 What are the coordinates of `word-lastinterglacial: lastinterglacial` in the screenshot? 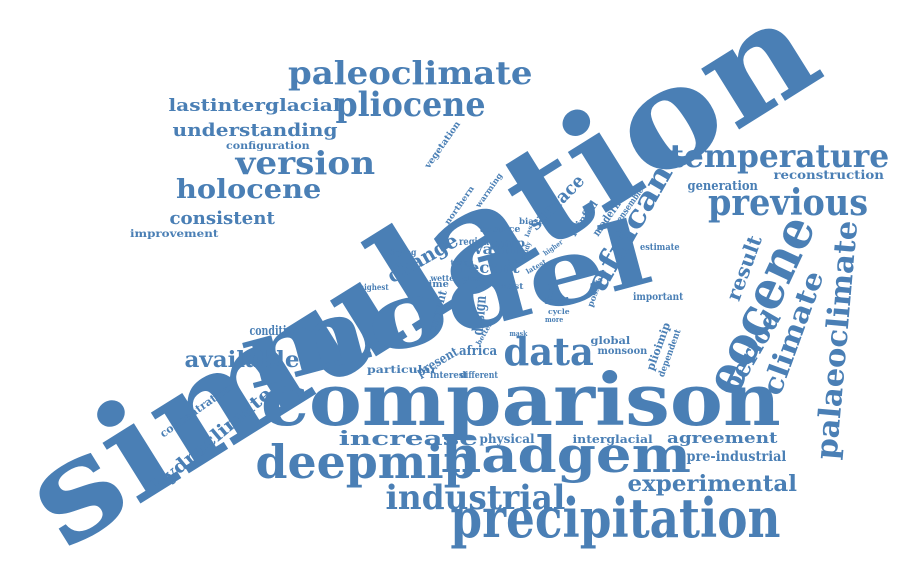 It's located at (254, 105).